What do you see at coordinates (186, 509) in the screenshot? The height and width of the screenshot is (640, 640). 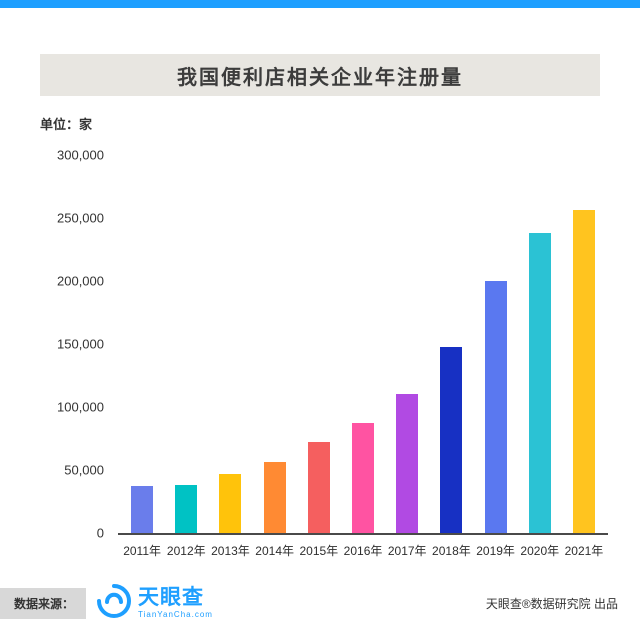 I see `bar-2012年` at bounding box center [186, 509].